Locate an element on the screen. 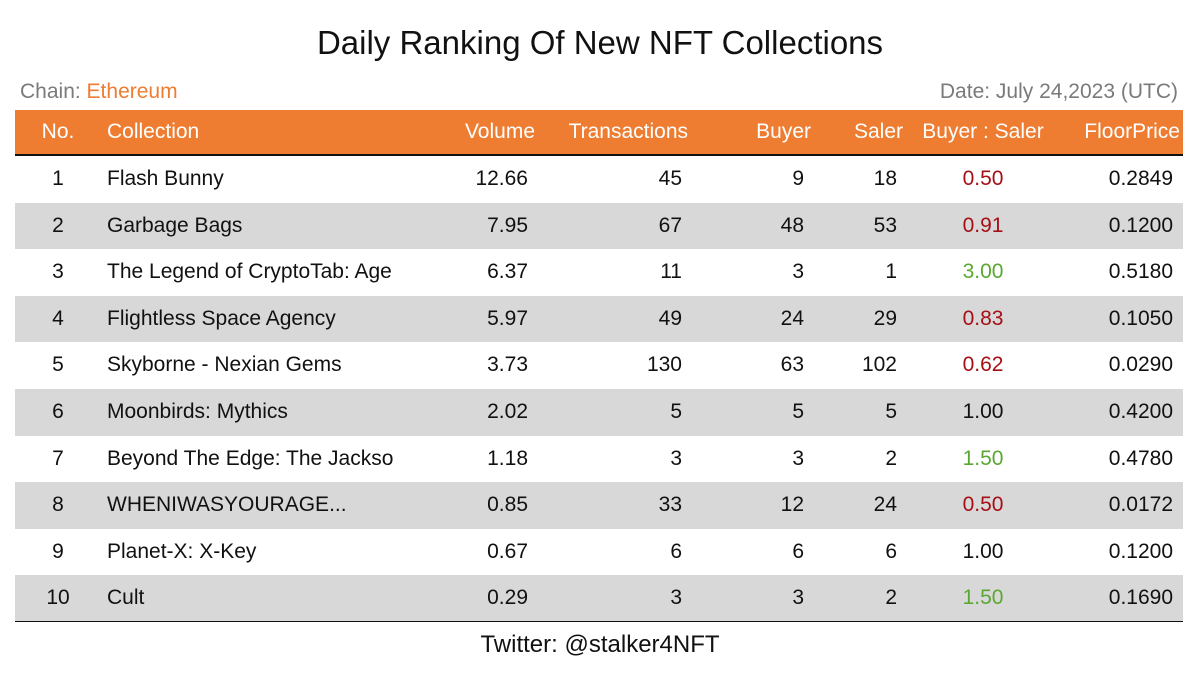  table-row: 1 Flash Bunny 12.66 45 9 18 0.50 0.2849 is located at coordinates (599, 179).